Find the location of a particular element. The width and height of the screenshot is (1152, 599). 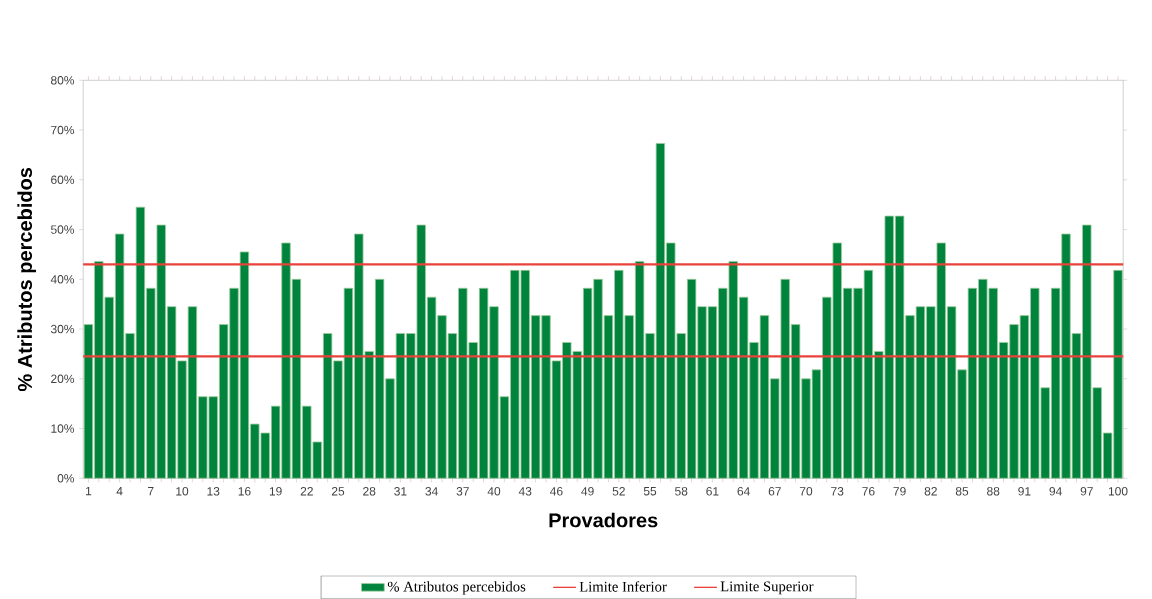

x-tick-label: 31 is located at coordinates (400, 491).